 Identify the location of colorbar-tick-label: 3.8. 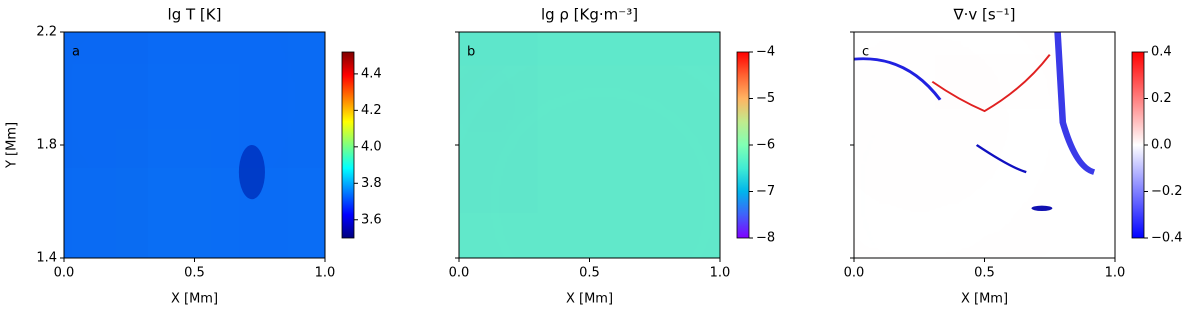
(371, 183).